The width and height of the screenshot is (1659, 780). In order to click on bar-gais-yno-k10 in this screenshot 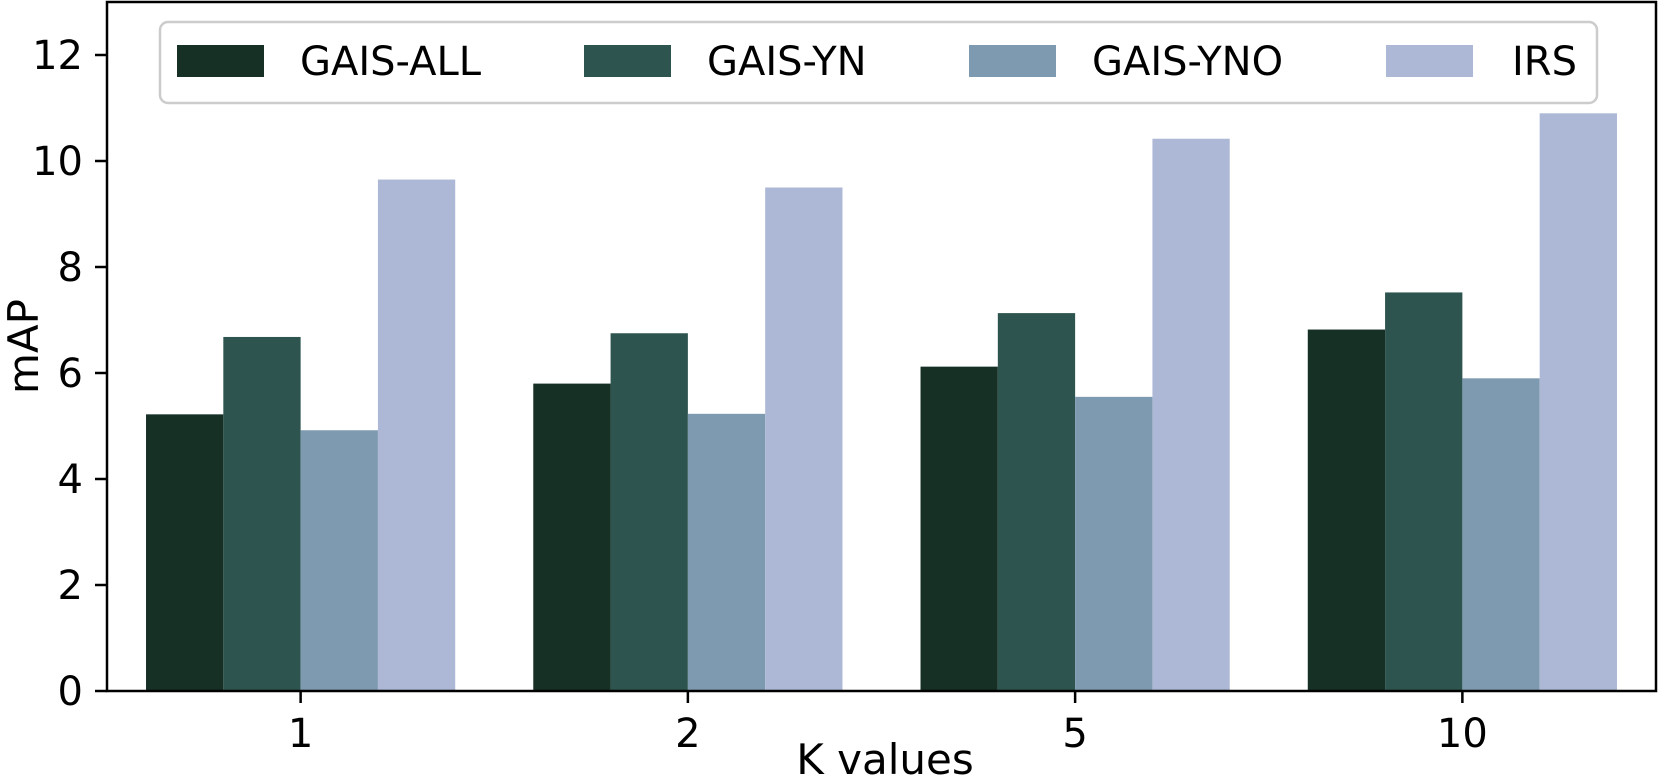, I will do `click(1501, 534)`.